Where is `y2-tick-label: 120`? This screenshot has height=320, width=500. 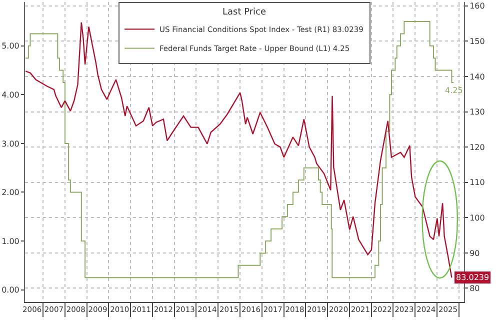 y2-tick-label: 120 is located at coordinates (477, 147).